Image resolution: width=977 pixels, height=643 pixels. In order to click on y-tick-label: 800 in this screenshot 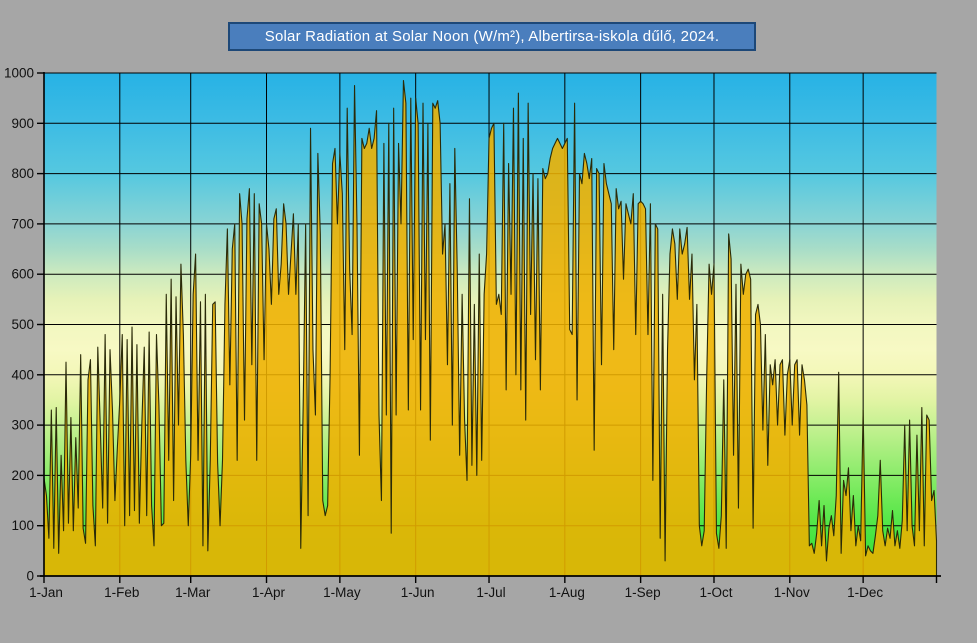, I will do `click(22, 173)`.